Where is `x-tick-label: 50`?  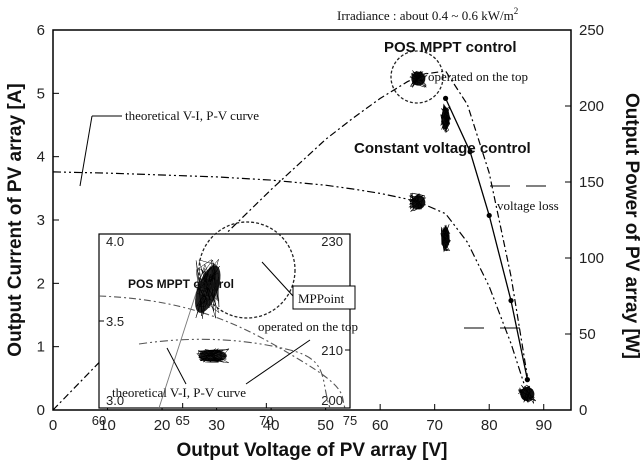
x-tick-label: 50 is located at coordinates (325, 425).